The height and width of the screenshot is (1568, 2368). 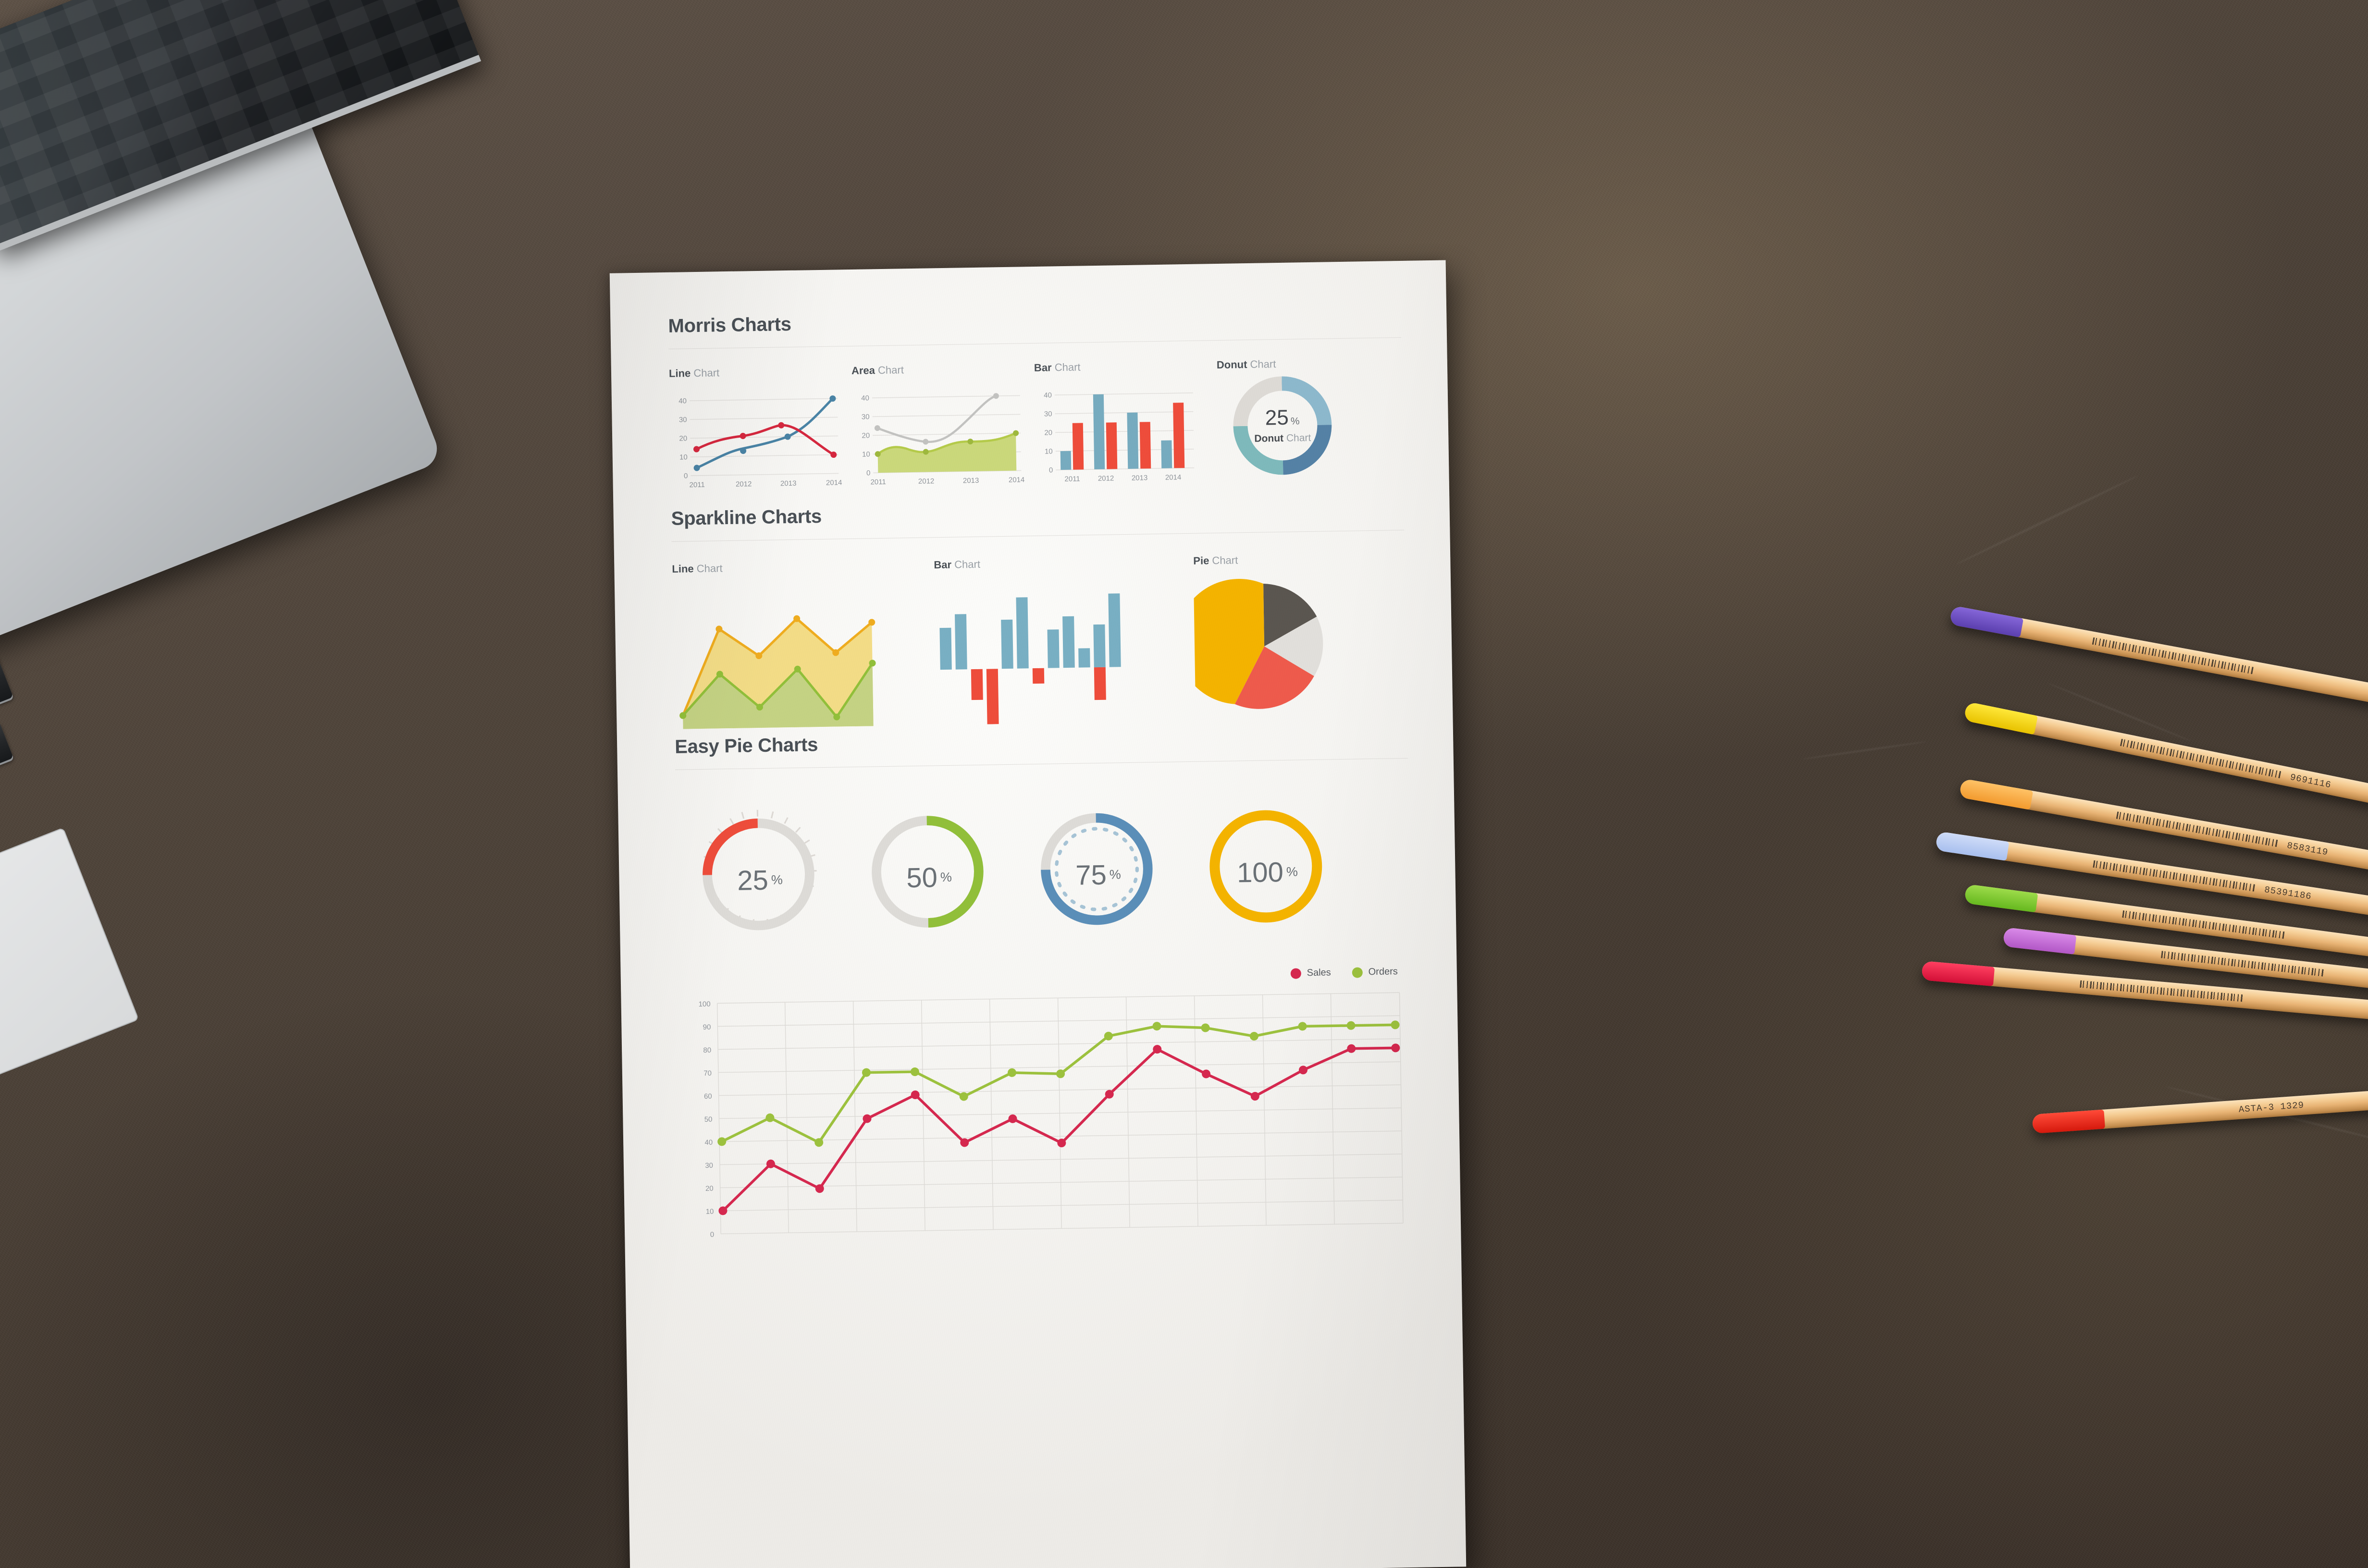 I want to click on easy-pie-50-ring, so click(x=928, y=872).